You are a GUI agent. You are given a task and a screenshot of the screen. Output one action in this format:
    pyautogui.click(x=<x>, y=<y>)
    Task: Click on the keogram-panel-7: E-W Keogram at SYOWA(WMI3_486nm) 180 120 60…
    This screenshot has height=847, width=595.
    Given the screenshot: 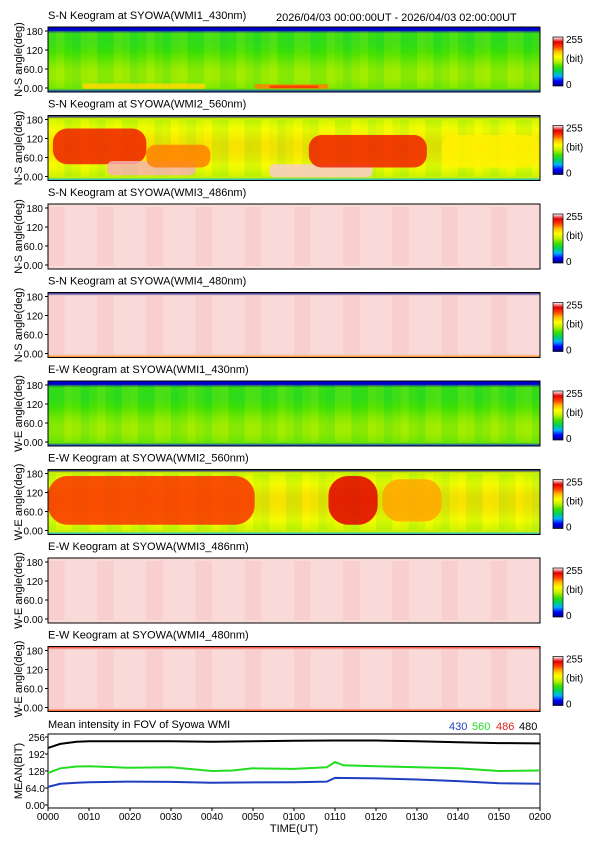 What is the action you would take?
    pyautogui.click(x=298, y=585)
    